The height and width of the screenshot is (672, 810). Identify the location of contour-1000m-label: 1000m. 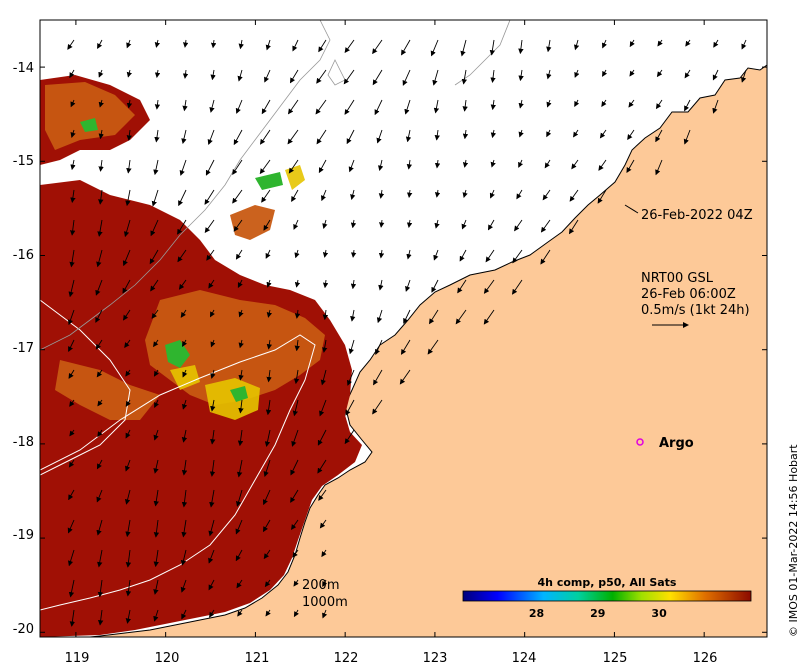
(325, 602).